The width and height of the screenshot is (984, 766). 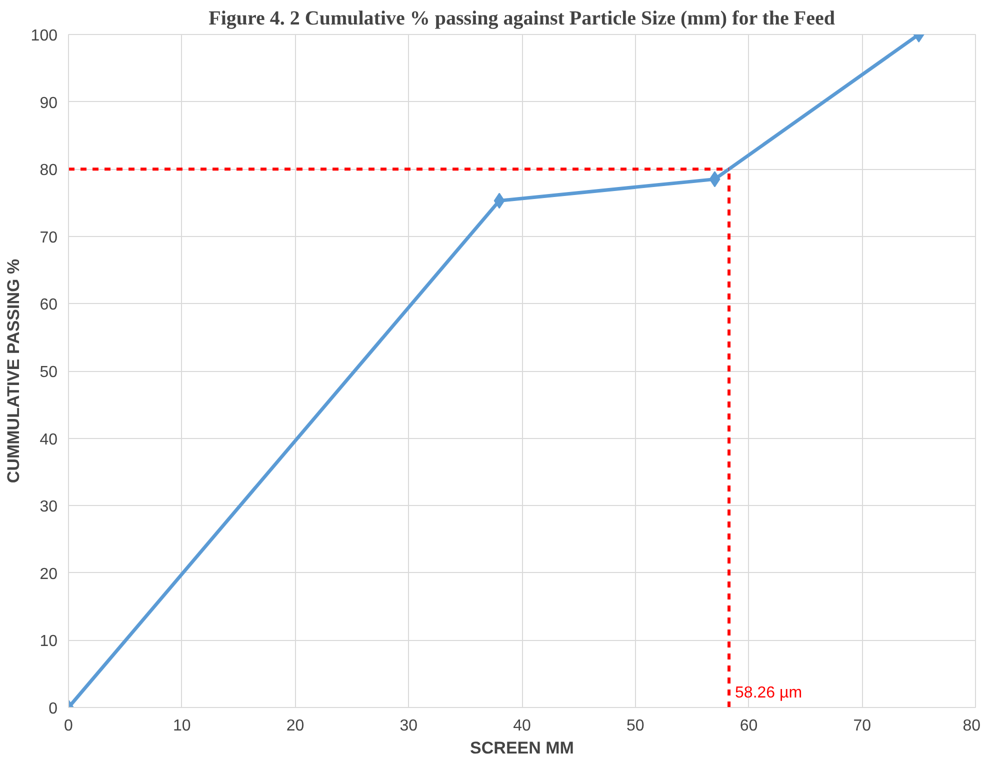 I want to click on y-tick-label: 60, so click(x=49, y=305).